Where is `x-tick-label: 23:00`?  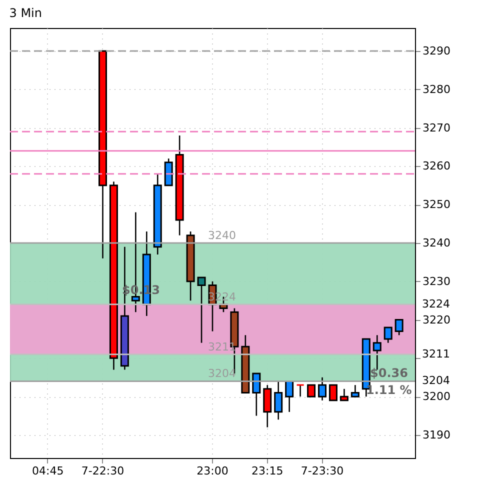 x-tick-label: 23:00 is located at coordinates (212, 471).